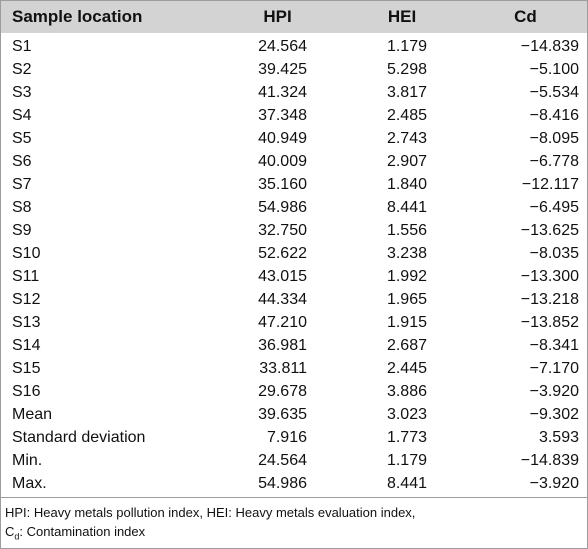 Image resolution: width=588 pixels, height=549 pixels. Describe the element at coordinates (406, 230) in the screenshot. I see `cell-hei: 1.556` at that location.